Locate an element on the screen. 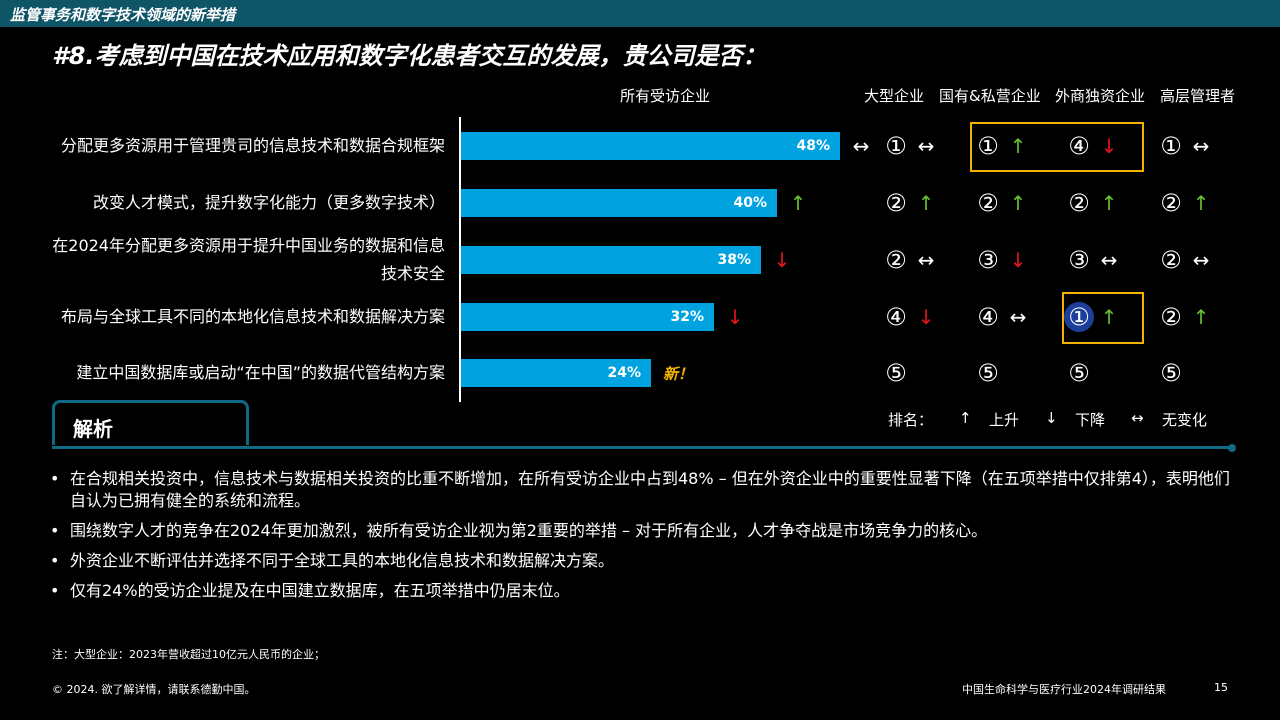 The height and width of the screenshot is (720, 1280). page-title: #8.考虑到中国在技术应用和数字化患者交互的发展，贵公司是否： is located at coordinates (409, 56).